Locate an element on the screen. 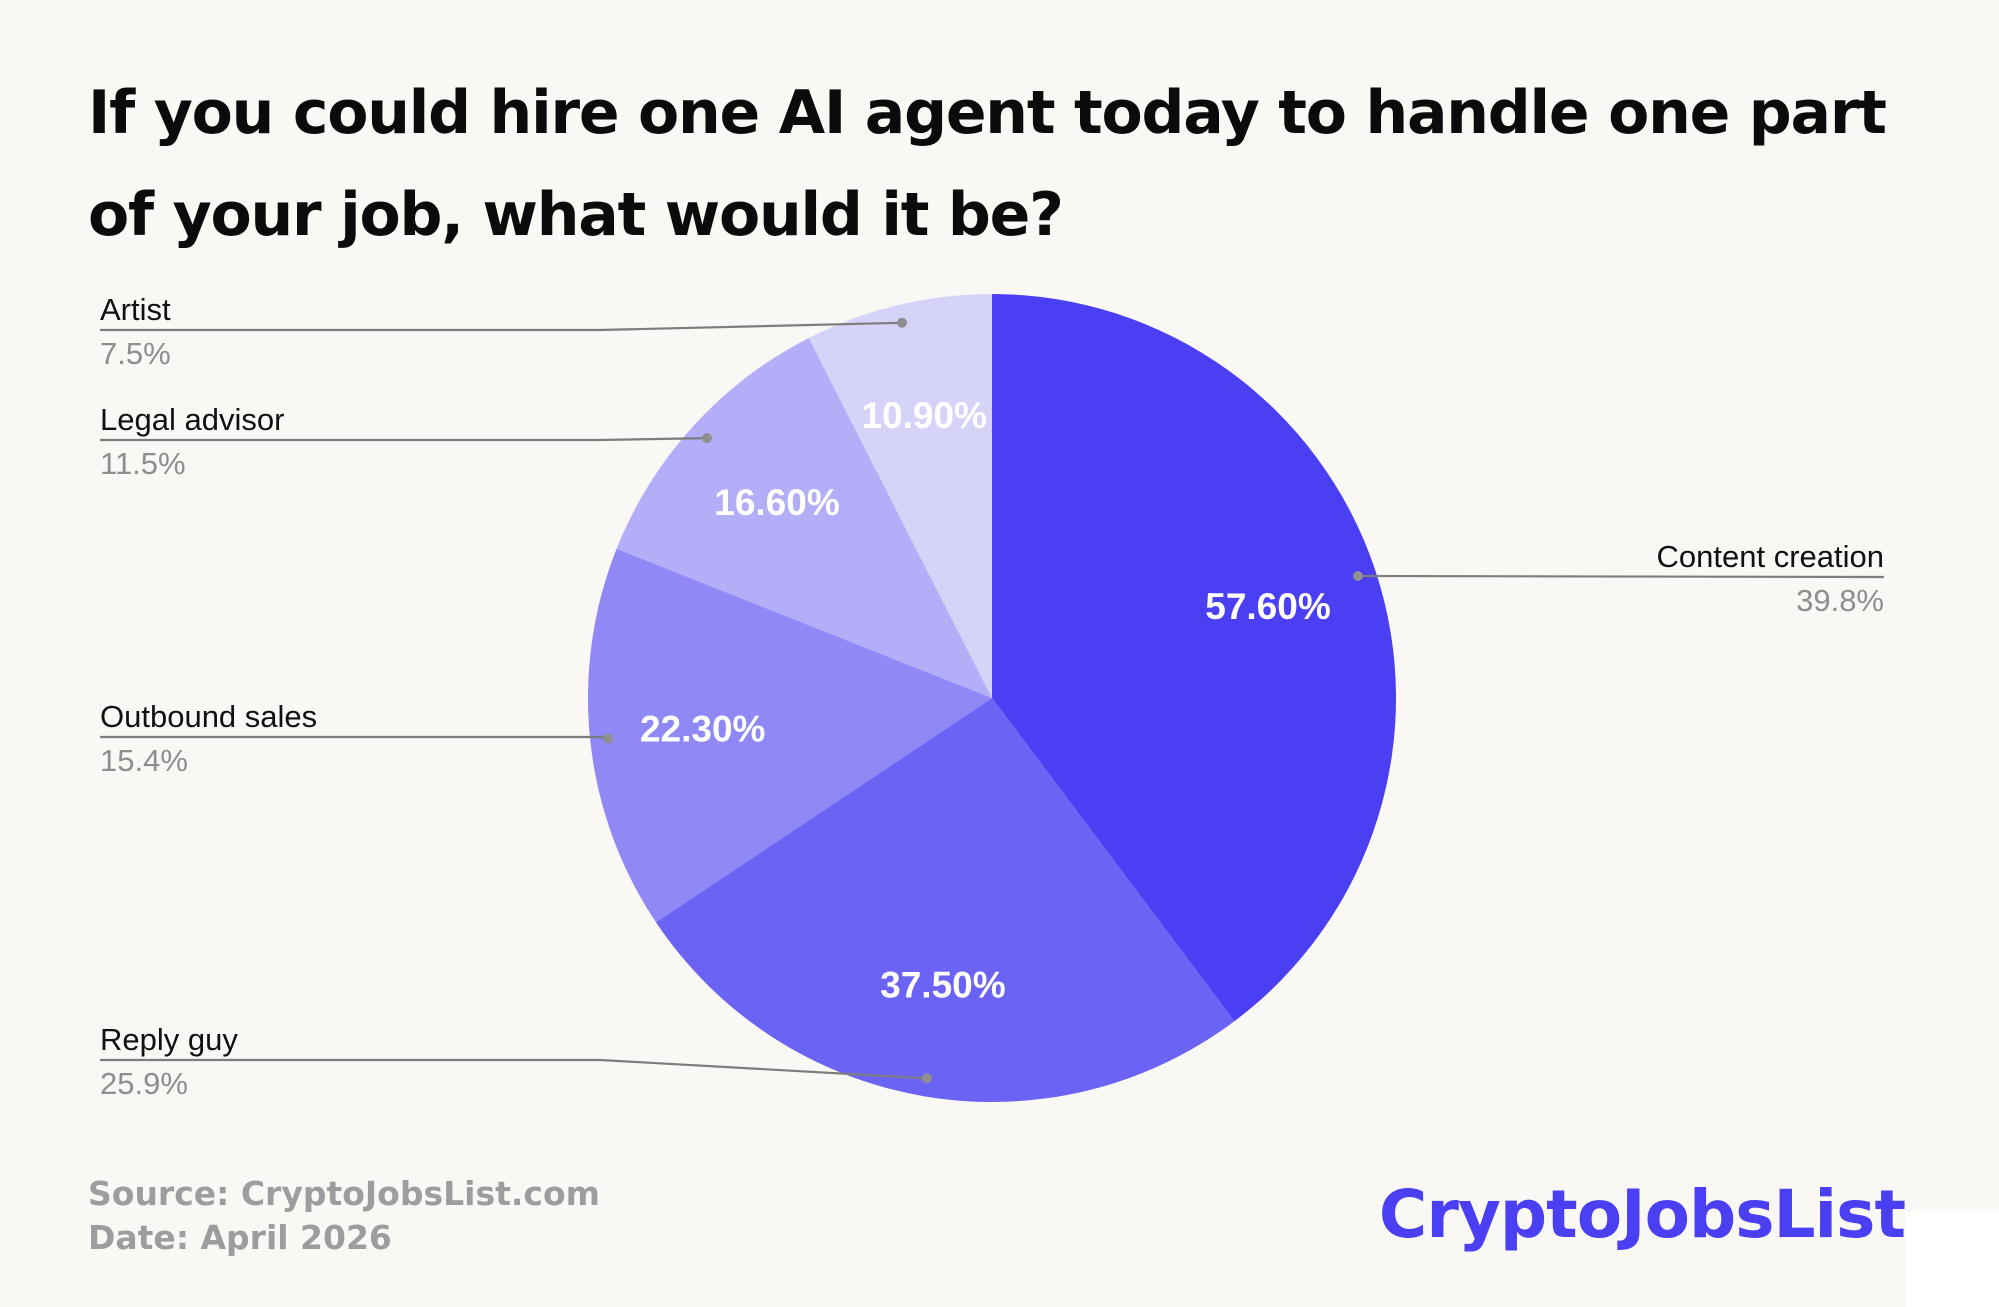 This screenshot has height=1307, width=1999. leader-line-reply-guy is located at coordinates (513, 1069).